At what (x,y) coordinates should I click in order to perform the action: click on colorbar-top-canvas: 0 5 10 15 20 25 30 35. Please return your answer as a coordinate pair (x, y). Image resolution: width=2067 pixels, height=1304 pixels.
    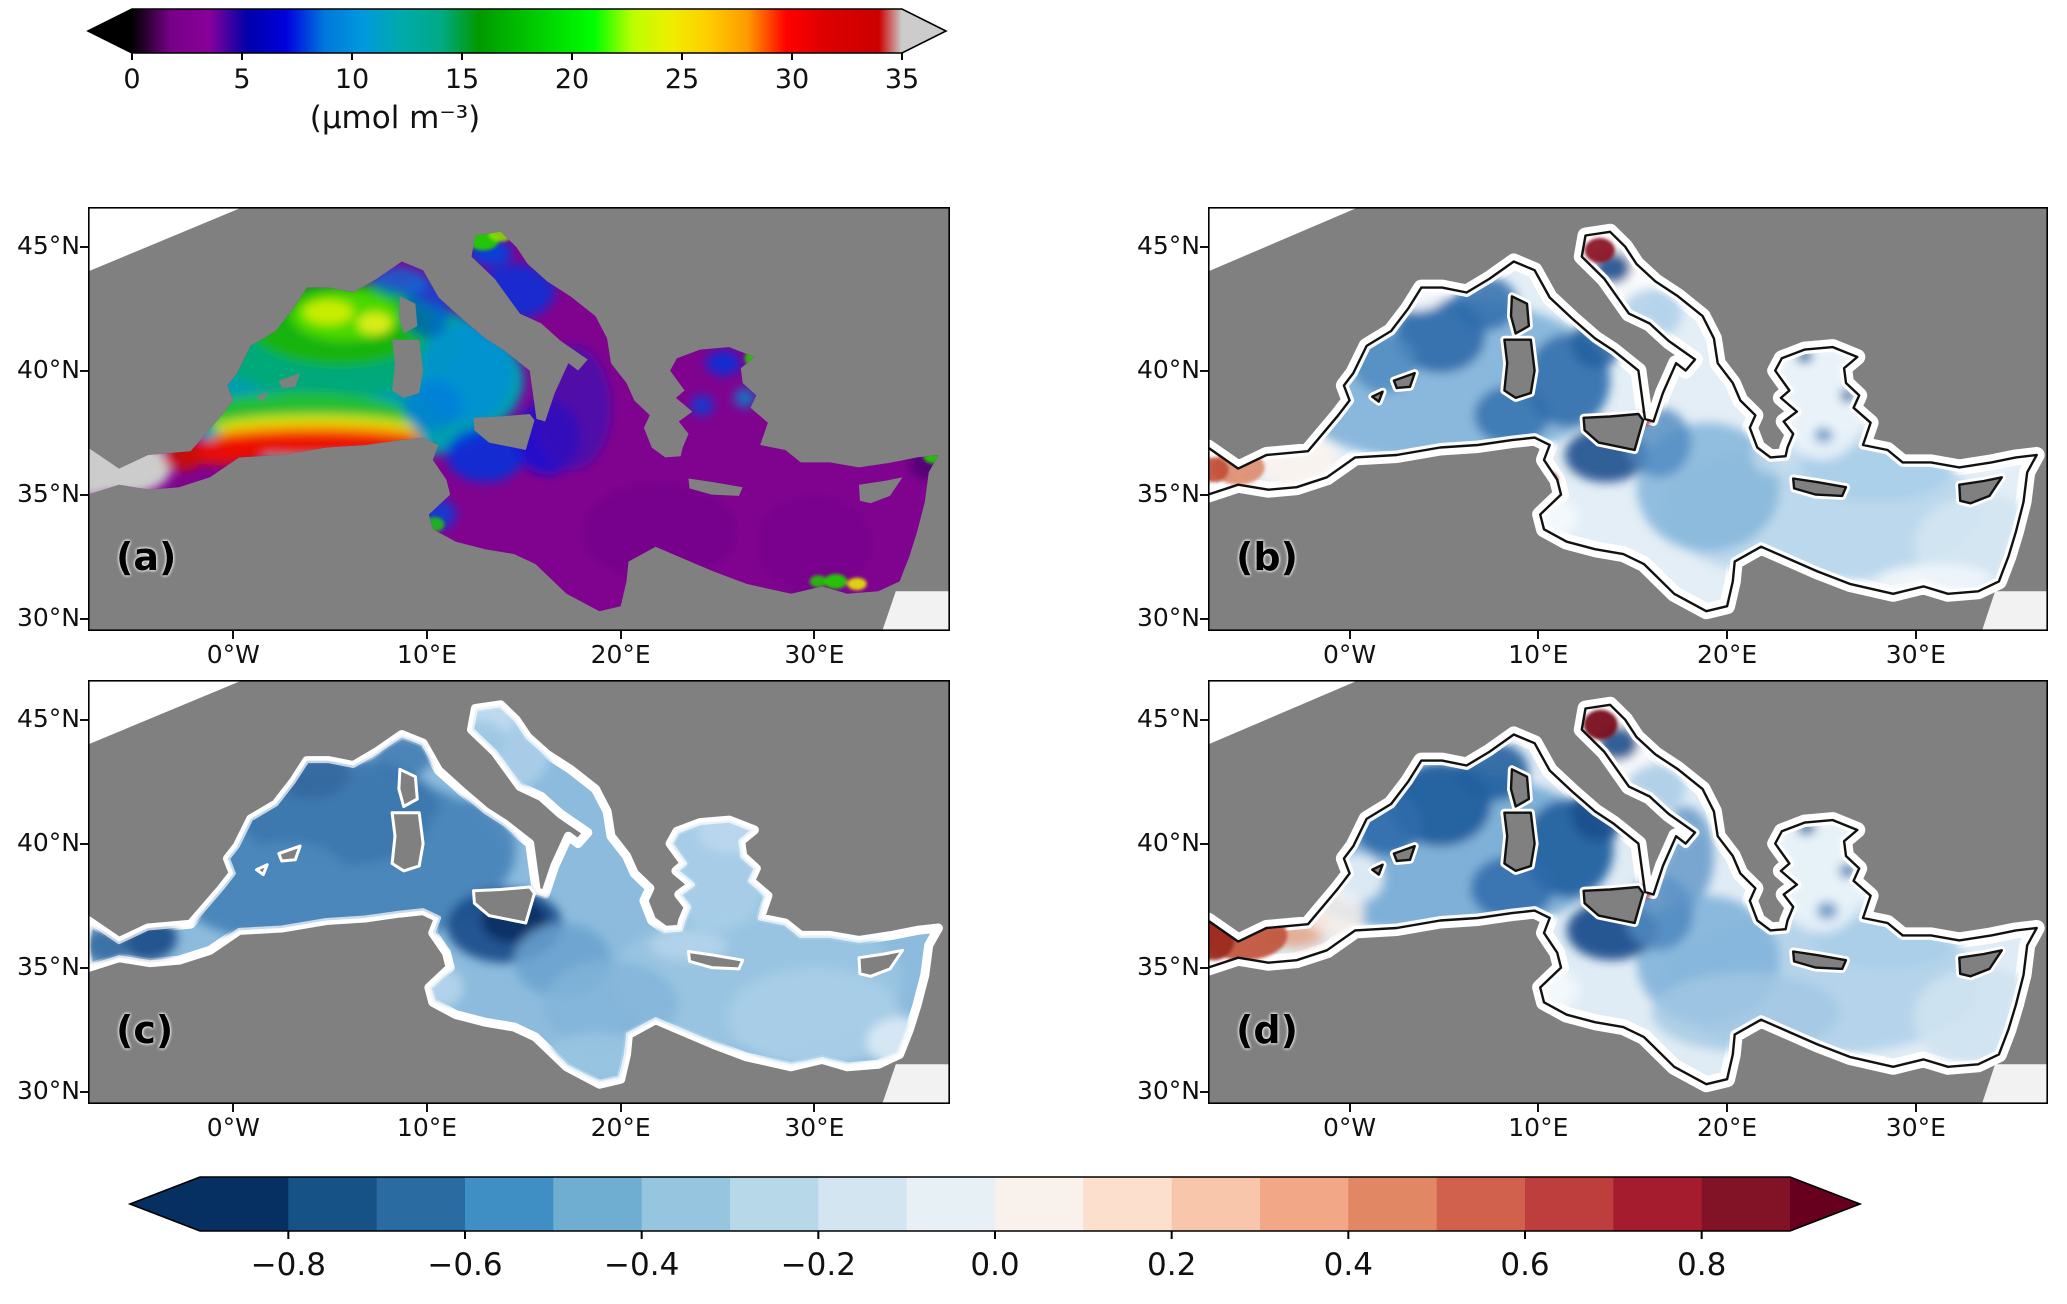
    Looking at the image, I should click on (517, 51).